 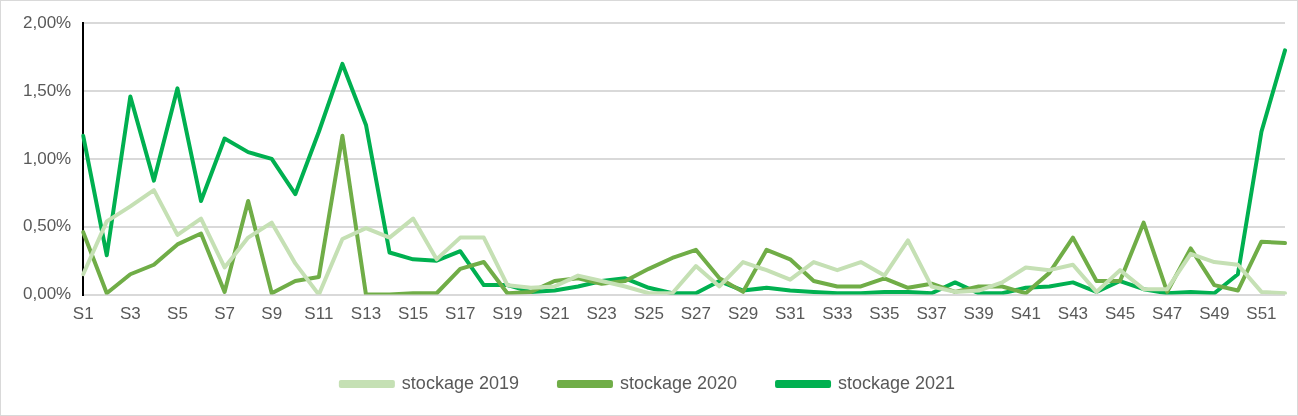 What do you see at coordinates (224, 314) in the screenshot?
I see `x-tick-label: S7` at bounding box center [224, 314].